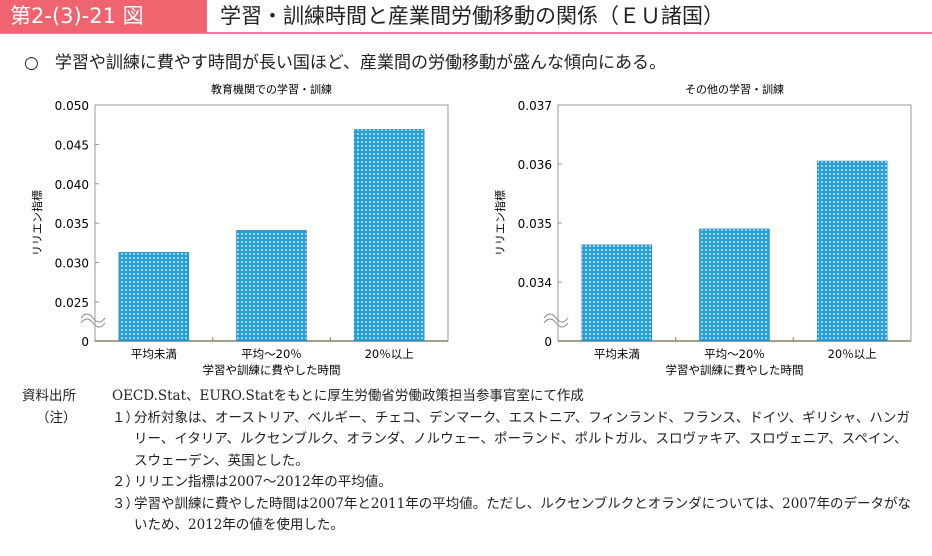 This screenshot has width=932, height=556. What do you see at coordinates (512, 483) in the screenshot?
I see `note-item: ２） リリエン指標は2007～2012年の平均値。` at bounding box center [512, 483].